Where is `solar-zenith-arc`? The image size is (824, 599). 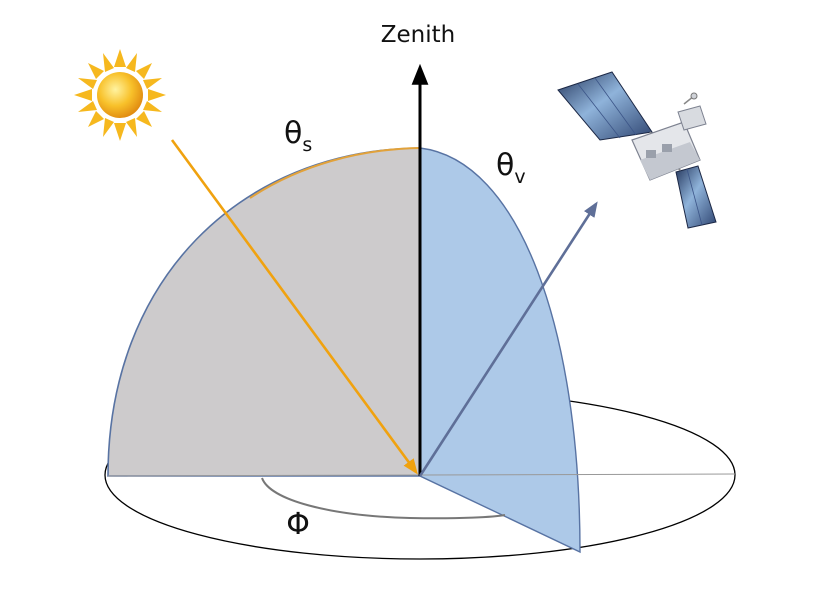
solar-zenith-arc is located at coordinates (335, 173).